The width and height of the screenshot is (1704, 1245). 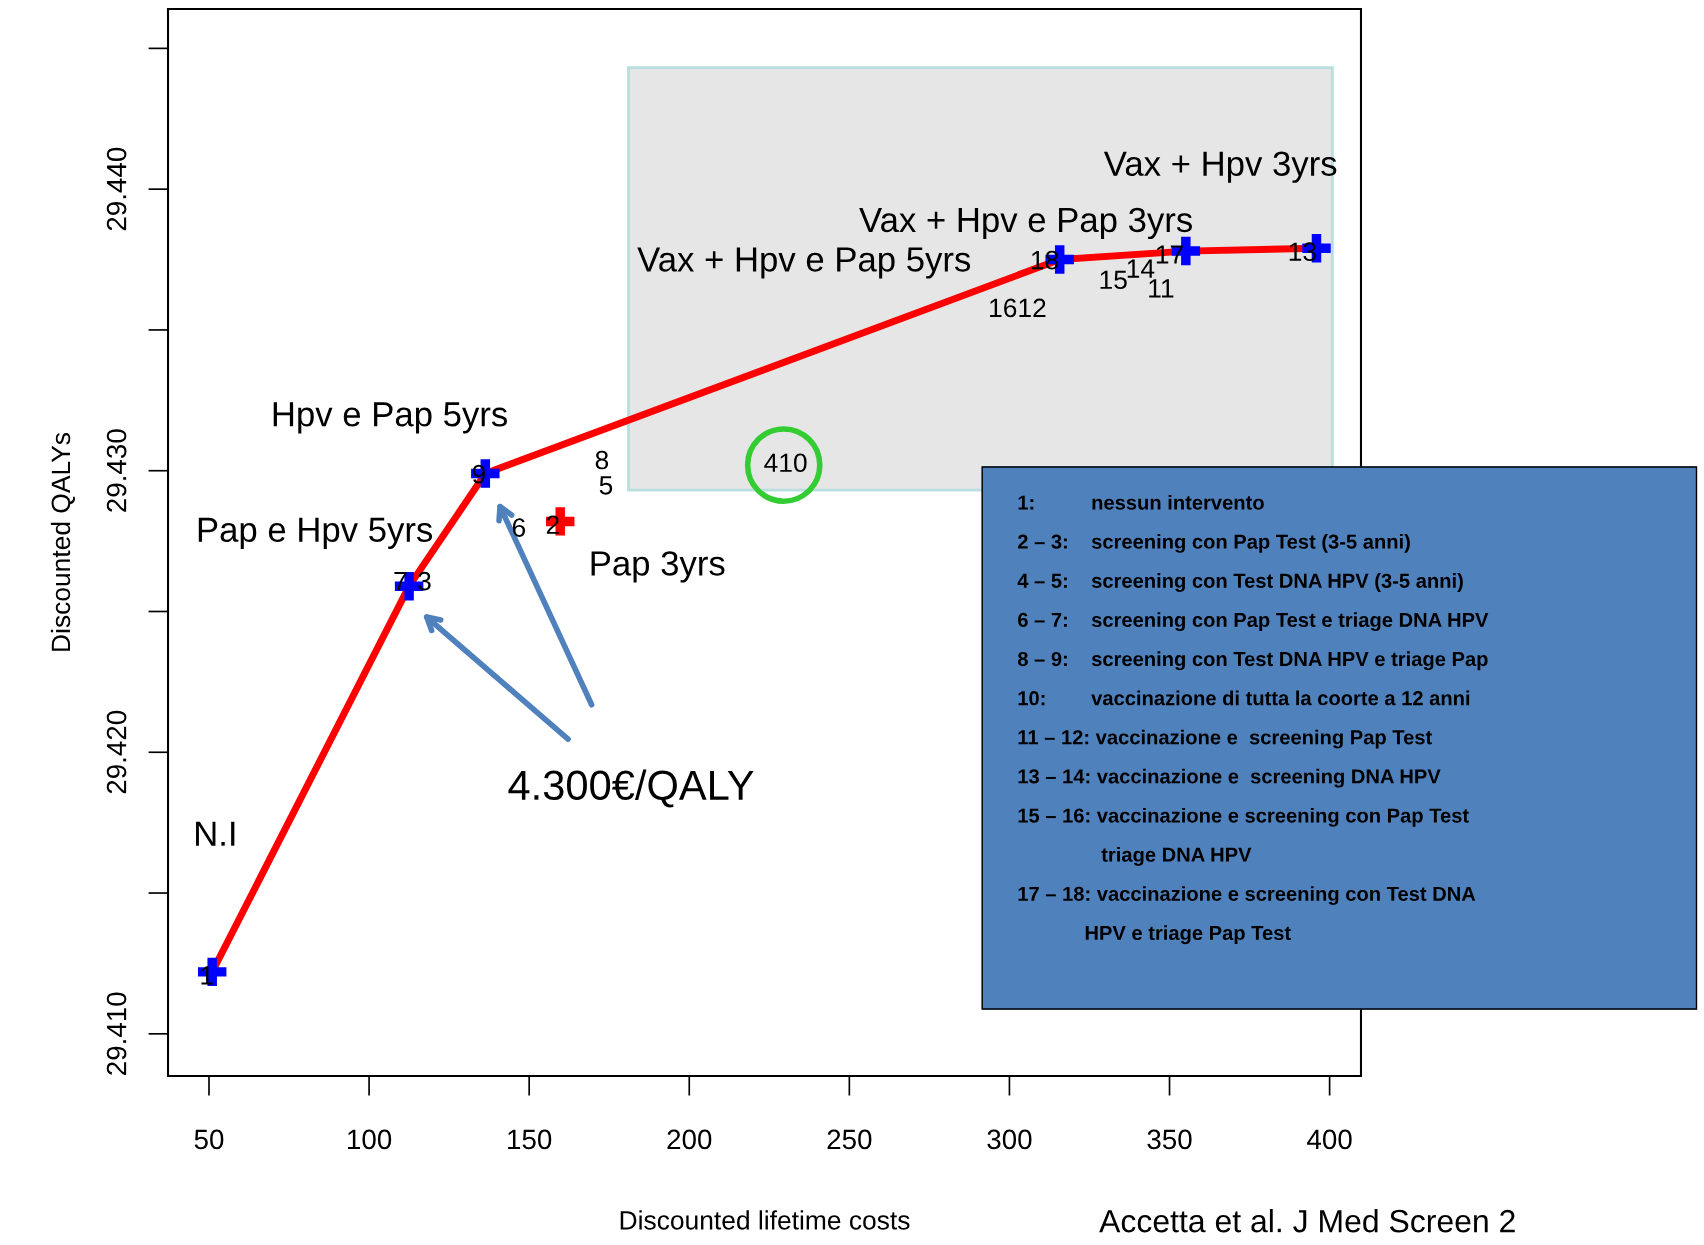 What do you see at coordinates (116, 1033) in the screenshot?
I see `y-tick-label: 29.410` at bounding box center [116, 1033].